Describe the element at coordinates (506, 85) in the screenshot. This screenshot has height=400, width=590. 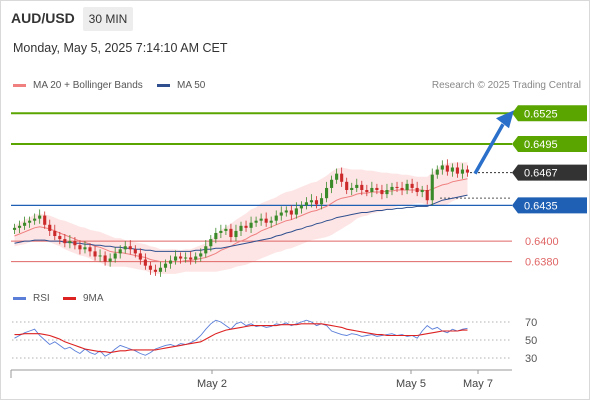
I see `credit-text: Research © 2025 Trading Central` at that location.